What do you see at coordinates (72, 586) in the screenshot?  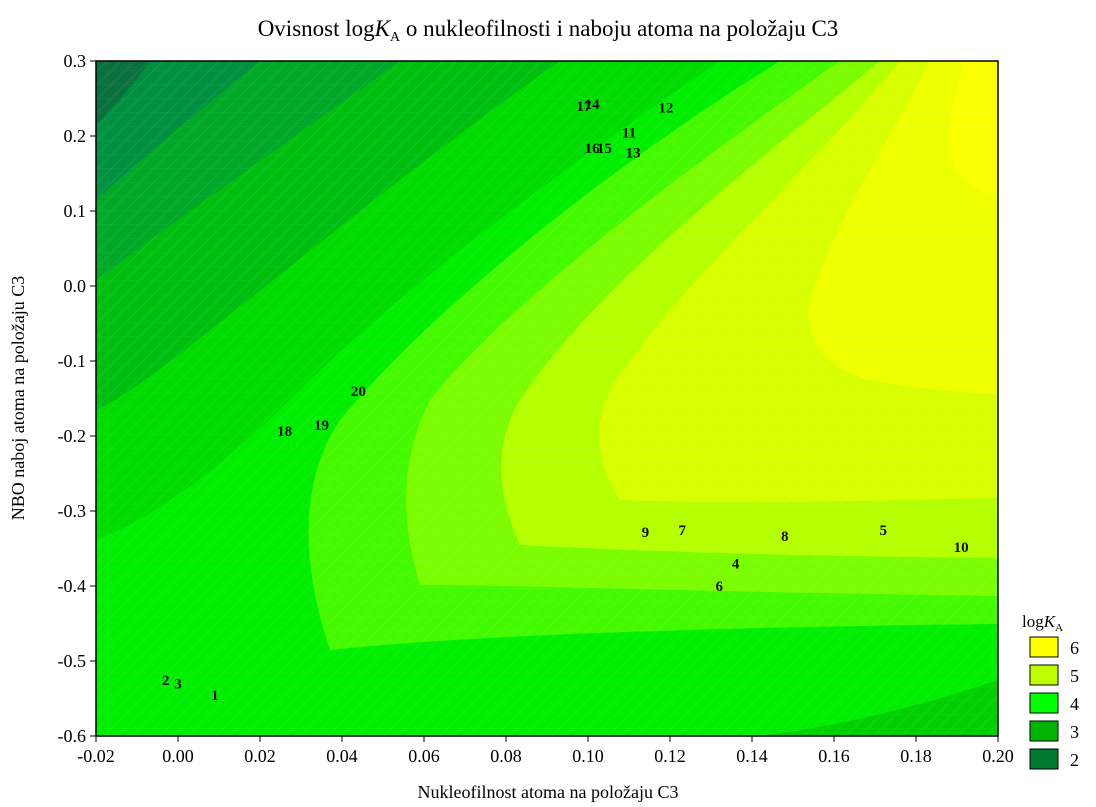 I see `y-tick-label: -0.4` at bounding box center [72, 586].